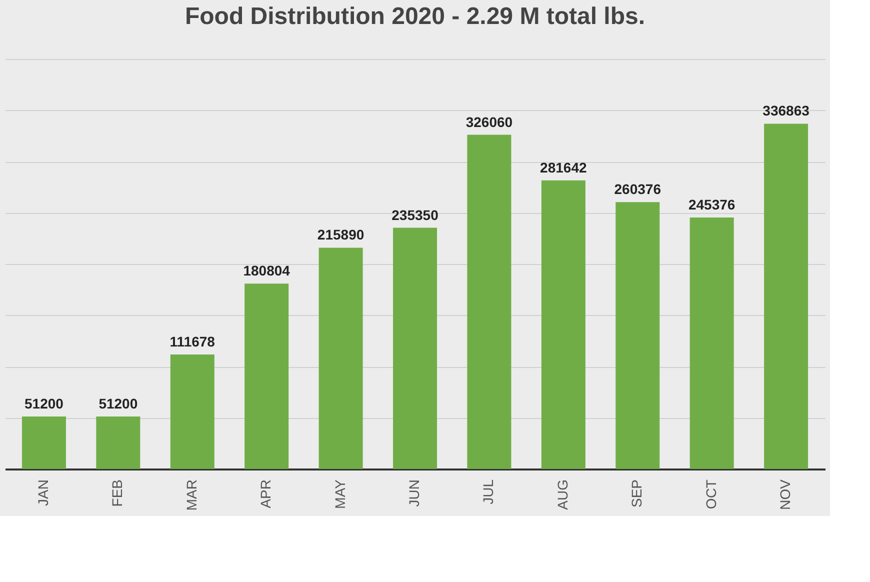 Image resolution: width=870 pixels, height=582 pixels. Describe the element at coordinates (193, 342) in the screenshot. I see `data-label: 111678` at that location.